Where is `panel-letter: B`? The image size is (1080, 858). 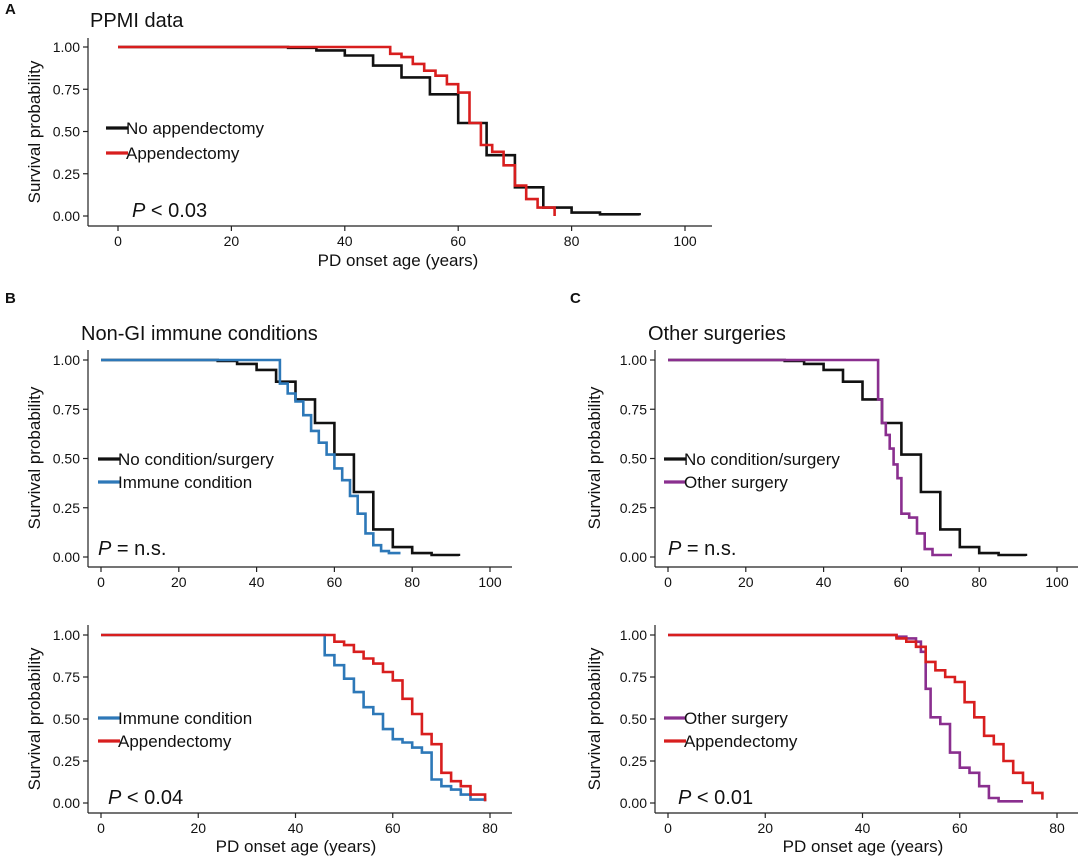 panel-letter: B is located at coordinates (10, 298).